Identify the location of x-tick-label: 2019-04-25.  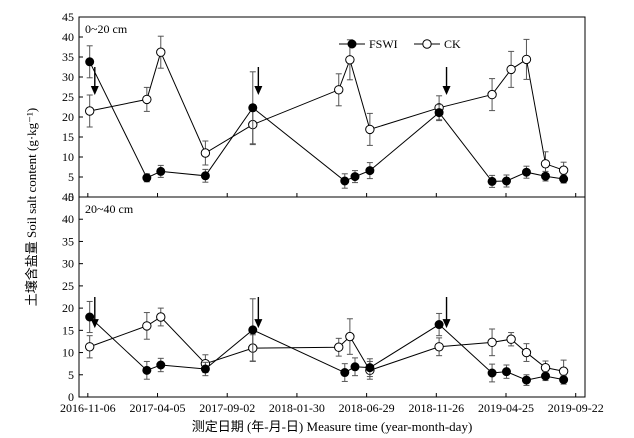
(506, 408).